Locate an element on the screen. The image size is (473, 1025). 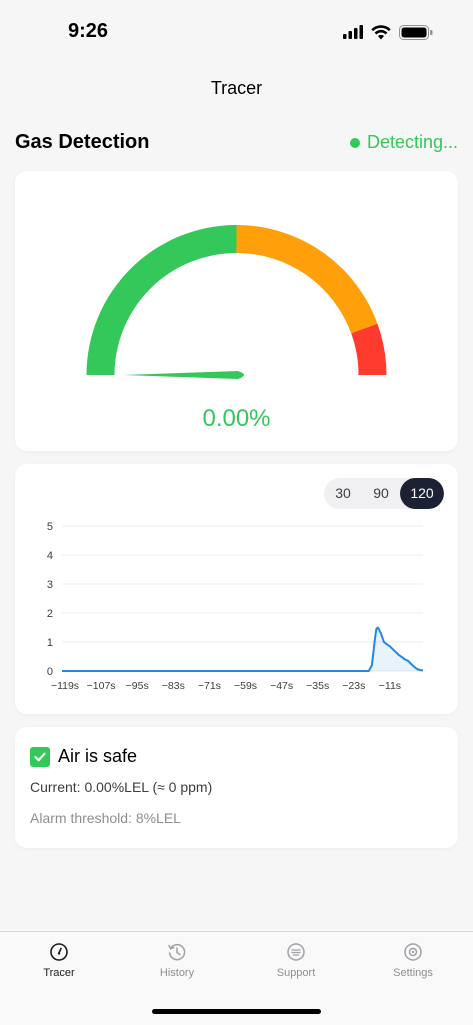
x-tick-label: −23s is located at coordinates (353, 686).